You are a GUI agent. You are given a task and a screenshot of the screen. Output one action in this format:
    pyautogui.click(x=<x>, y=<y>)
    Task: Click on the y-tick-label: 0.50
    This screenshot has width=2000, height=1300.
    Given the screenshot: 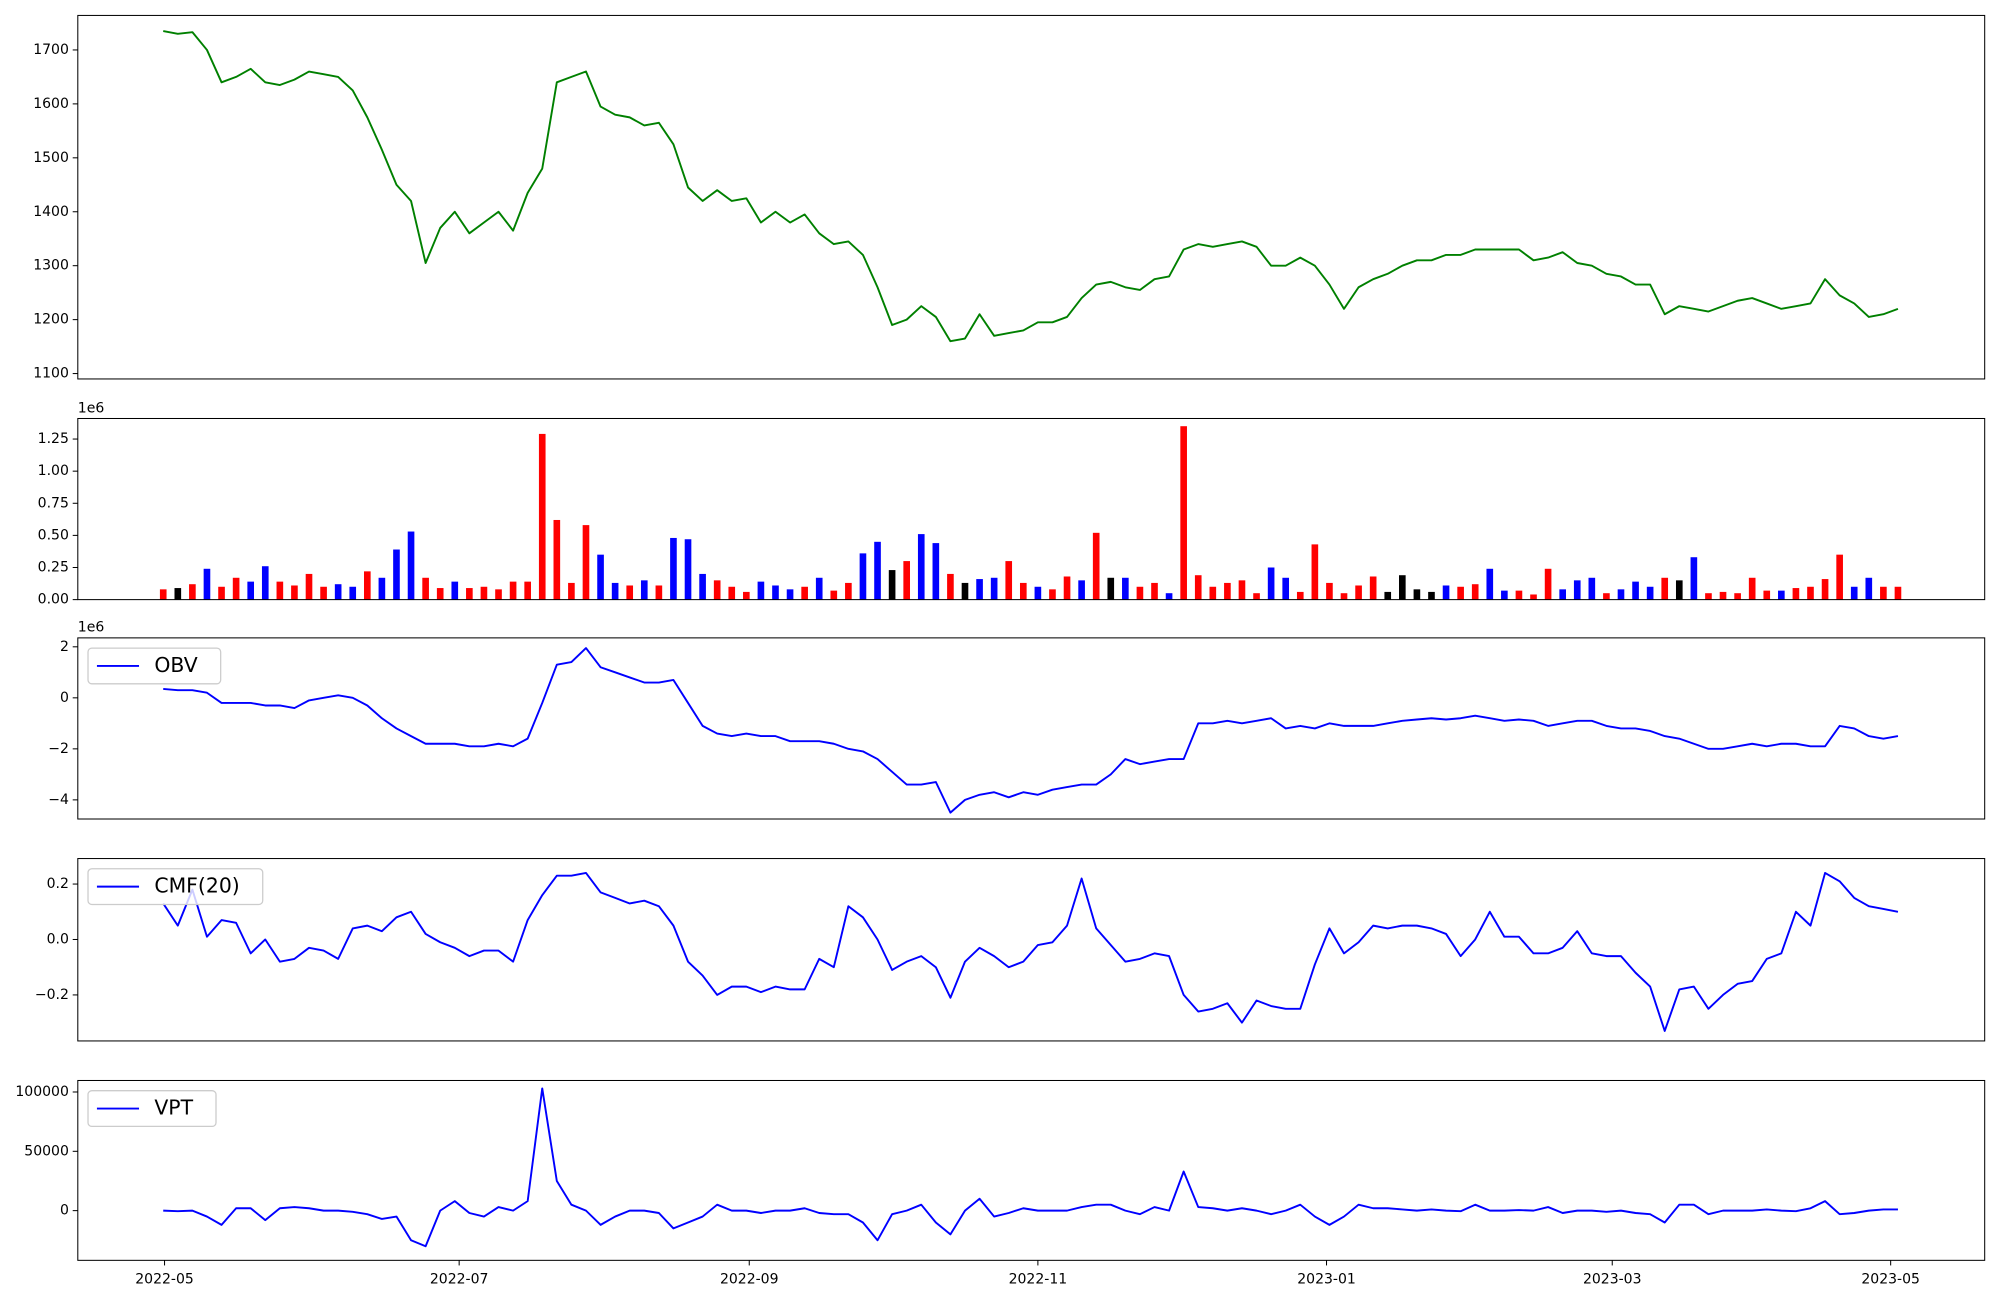 What is the action you would take?
    pyautogui.click(x=53, y=535)
    